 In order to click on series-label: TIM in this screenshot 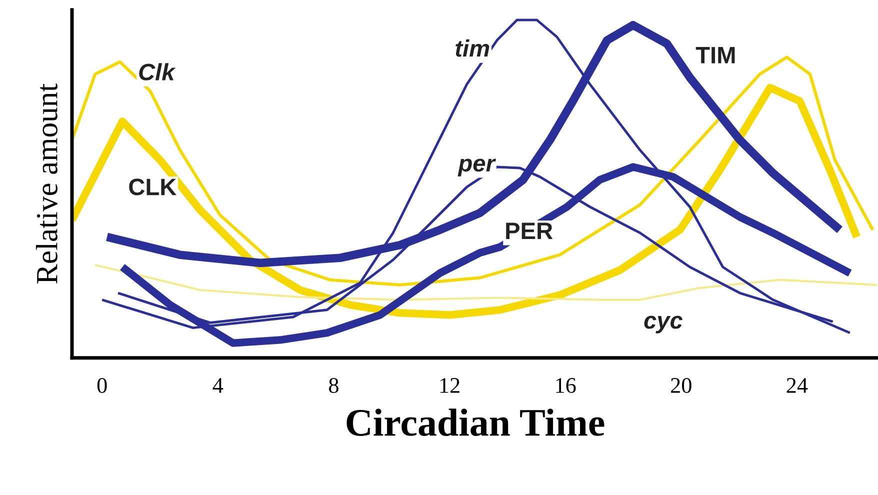, I will do `click(715, 55)`.